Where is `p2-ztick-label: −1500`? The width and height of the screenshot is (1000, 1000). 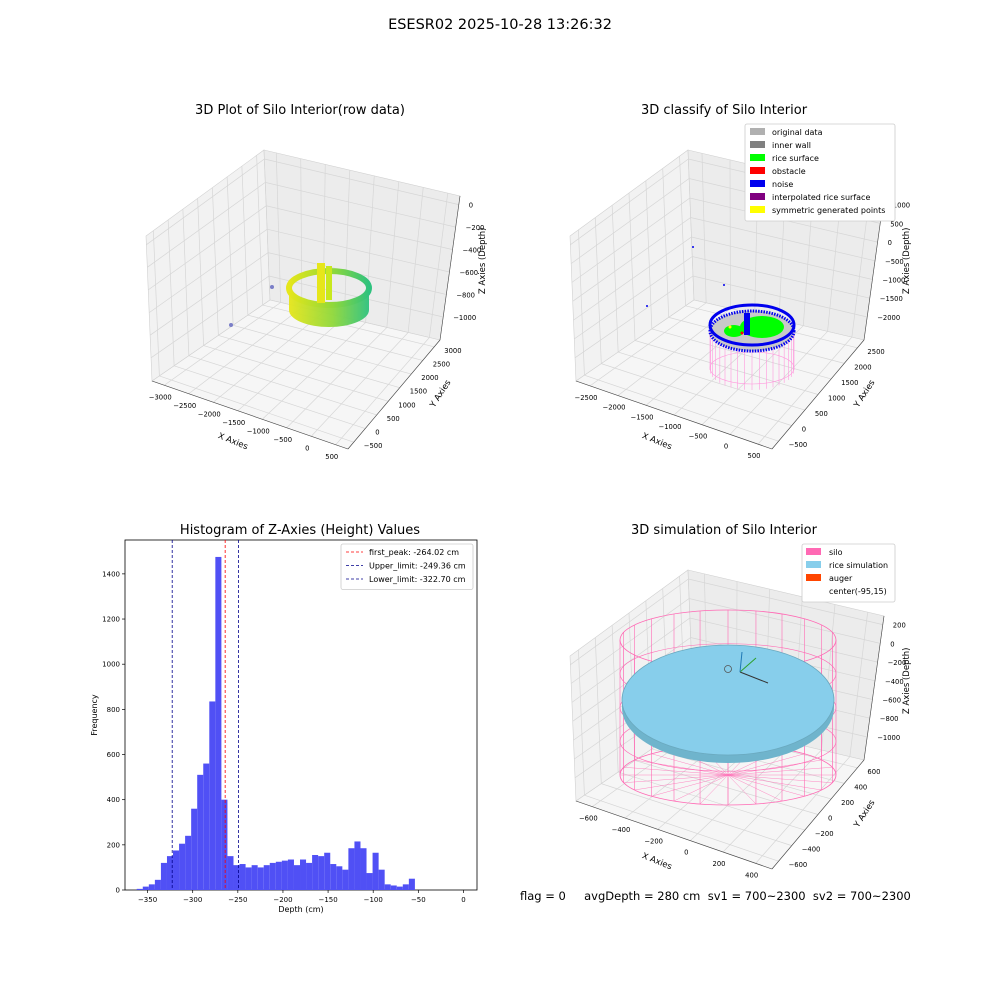
p2-ztick-label: −1500 is located at coordinates (891, 299).